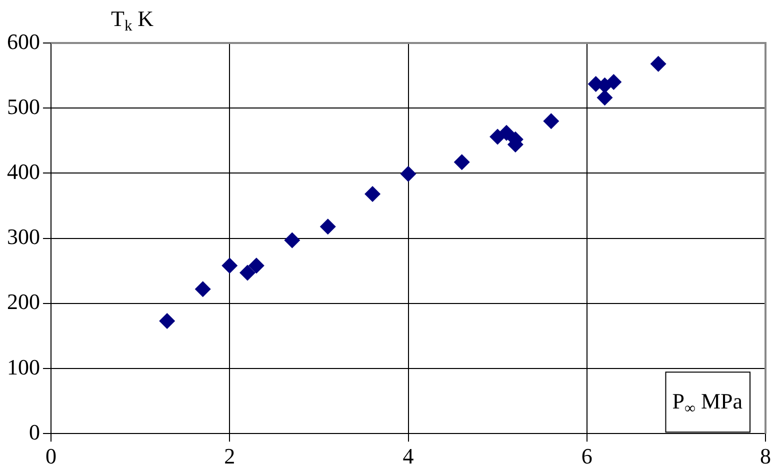  Describe the element at coordinates (707, 402) in the screenshot. I see `x-axis-title: P∞ MPa` at that location.